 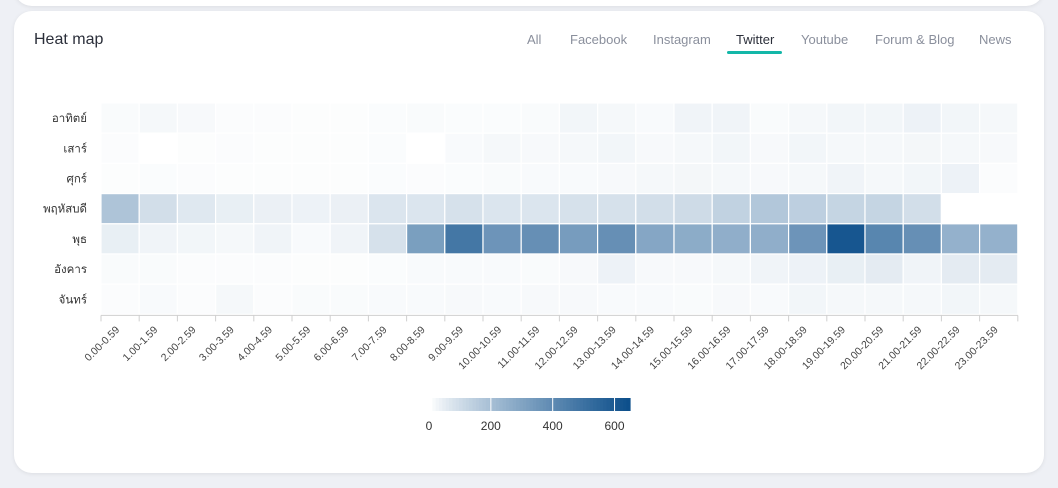 I want to click on y-tick-label: เสาร์, so click(x=75, y=148).